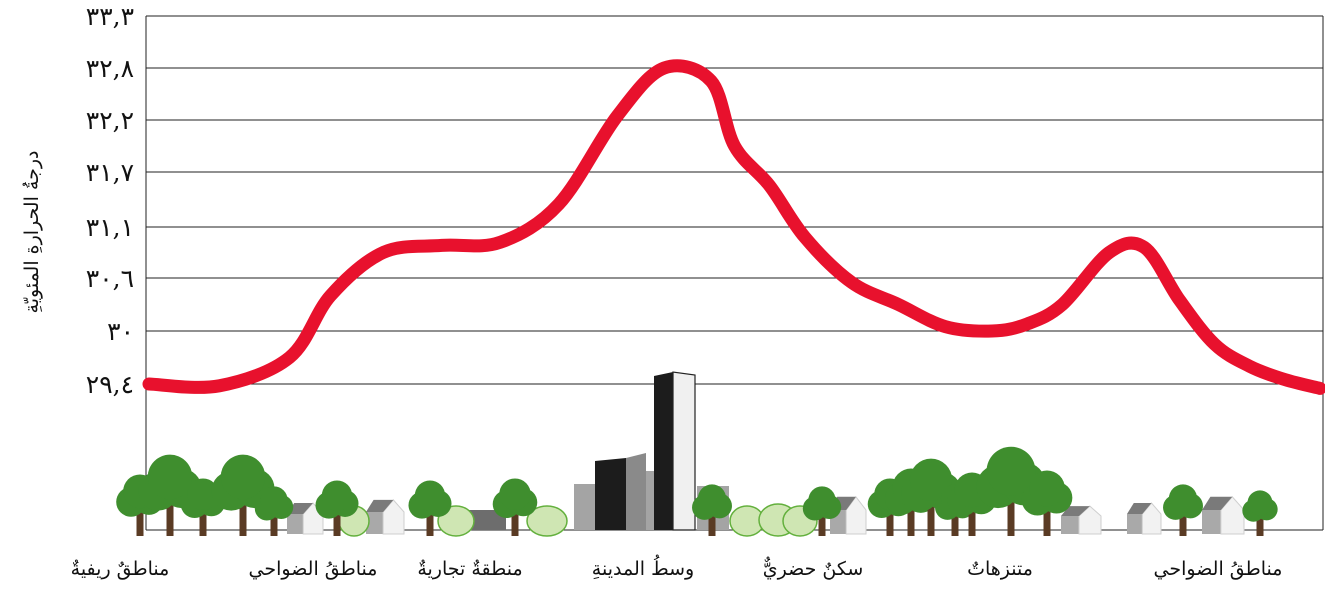 The width and height of the screenshot is (1325, 589). What do you see at coordinates (110, 120) in the screenshot?
I see `y-tick-label: ٣٢,٢` at bounding box center [110, 120].